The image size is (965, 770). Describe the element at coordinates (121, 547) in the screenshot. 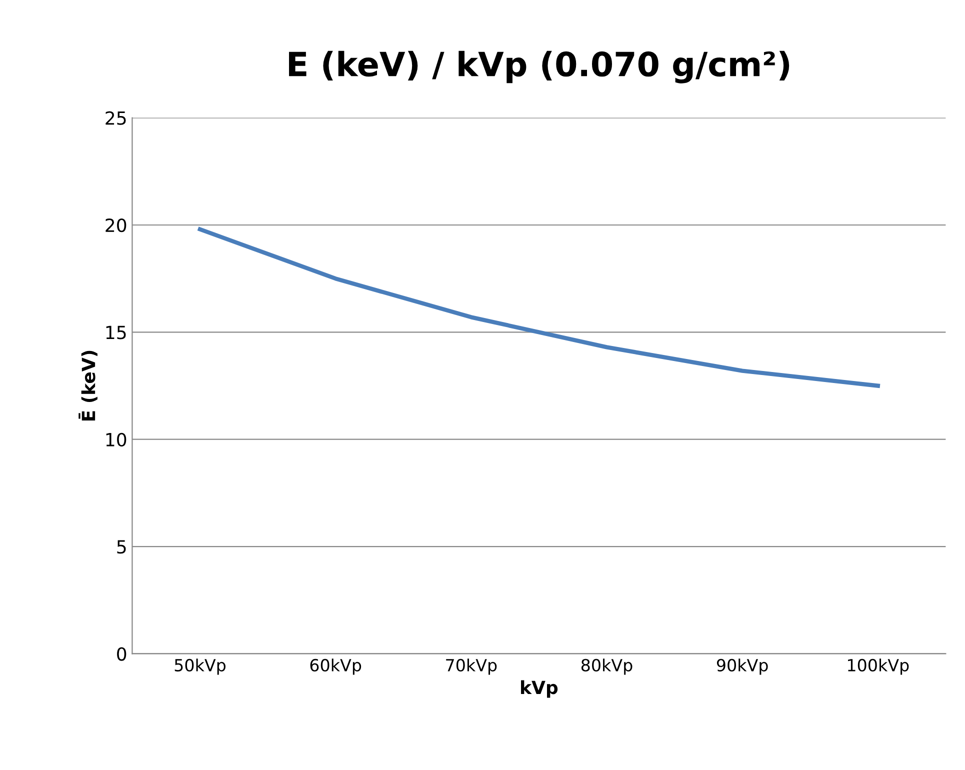

I see `y-tick-label: 5` at that location.